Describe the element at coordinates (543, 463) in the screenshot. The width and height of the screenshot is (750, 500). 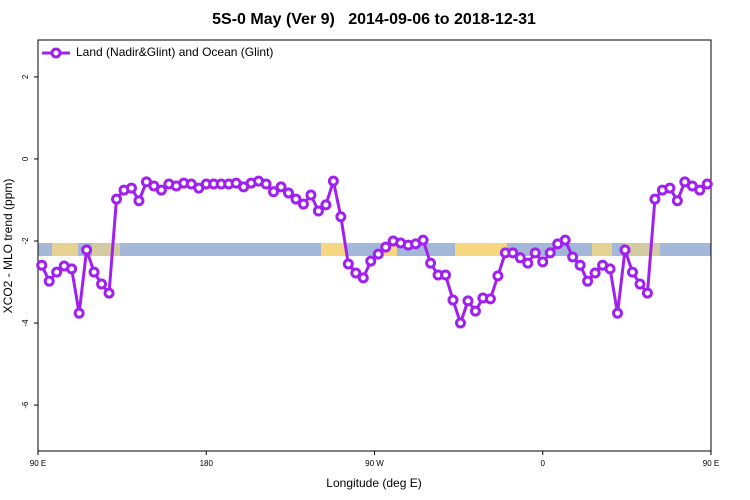
I see `x-tick-label: 0` at that location.